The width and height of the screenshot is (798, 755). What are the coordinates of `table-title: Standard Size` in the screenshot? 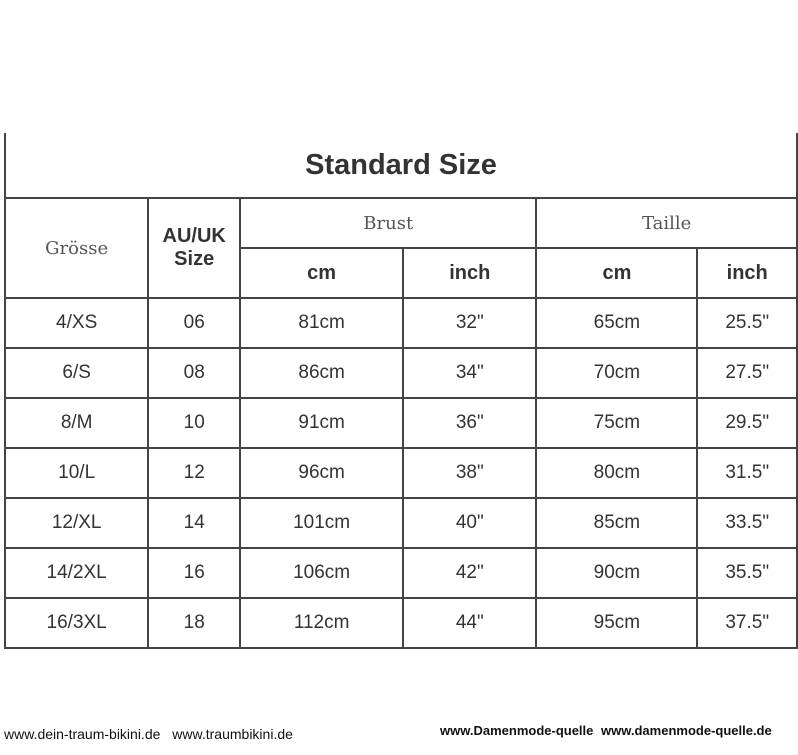 It's located at (401, 166).